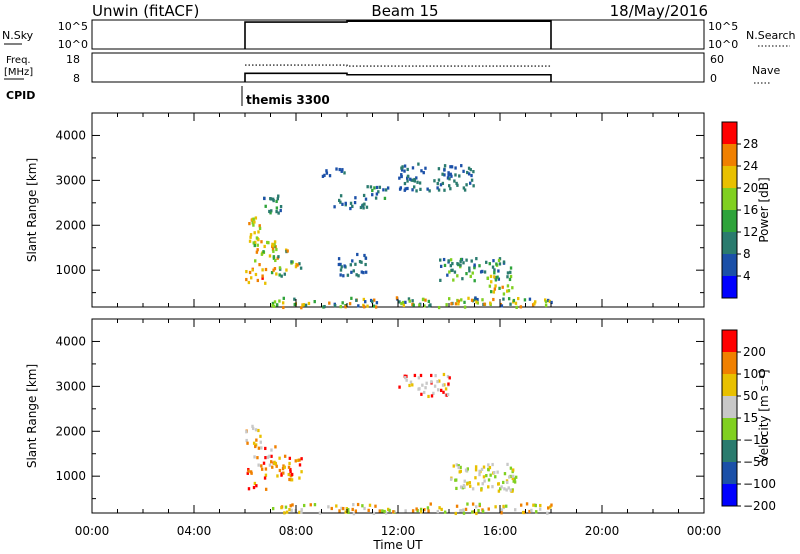  I want to click on y-tick-label: 4000, so click(70, 341).